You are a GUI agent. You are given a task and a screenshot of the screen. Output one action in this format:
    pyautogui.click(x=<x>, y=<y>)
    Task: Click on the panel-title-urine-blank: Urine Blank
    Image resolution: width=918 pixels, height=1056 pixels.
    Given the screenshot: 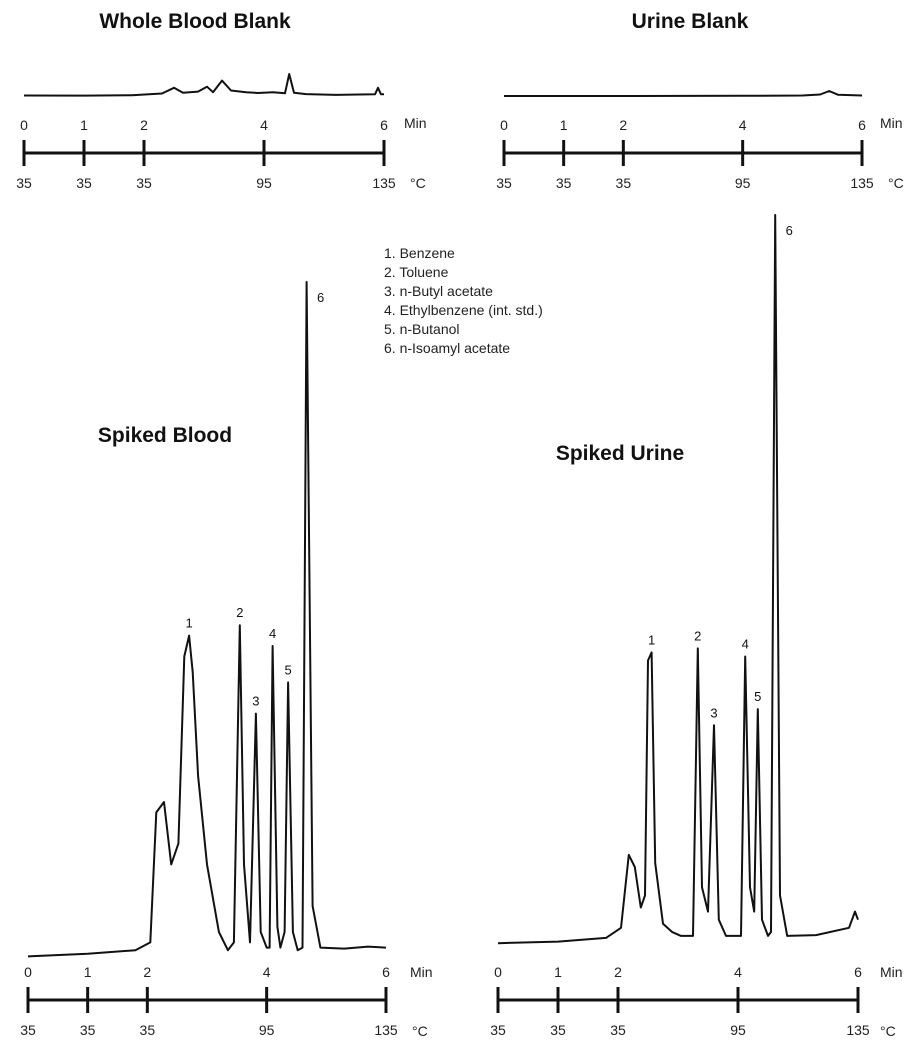 What is the action you would take?
    pyautogui.click(x=690, y=21)
    